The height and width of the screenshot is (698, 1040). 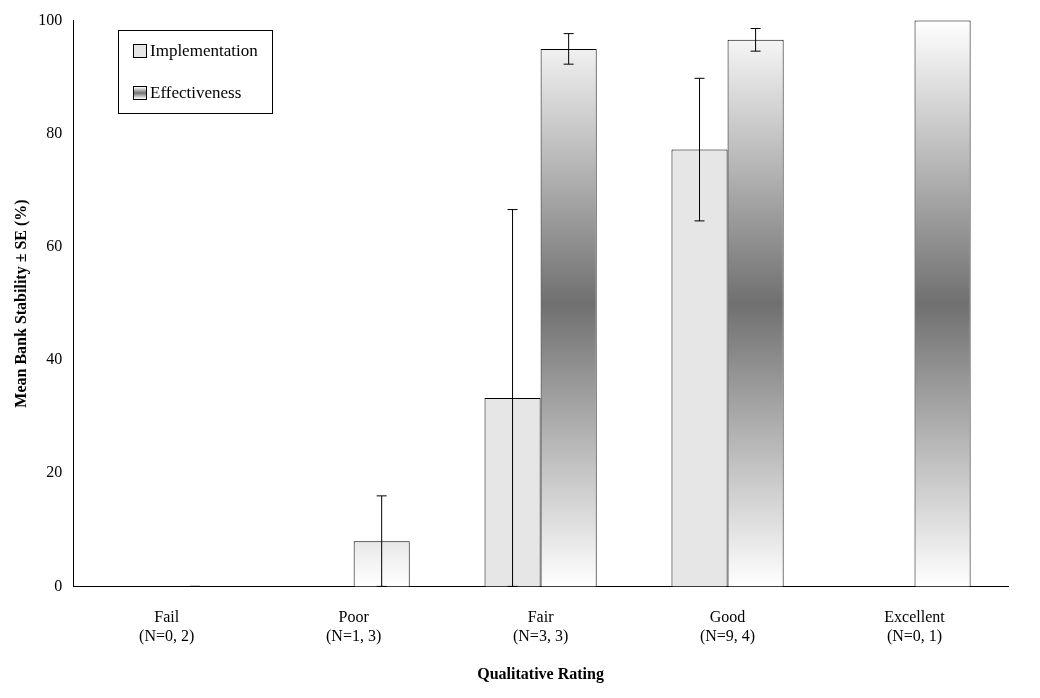 I want to click on x-tick-label: Excellent (N=0, 1), so click(x=915, y=627).